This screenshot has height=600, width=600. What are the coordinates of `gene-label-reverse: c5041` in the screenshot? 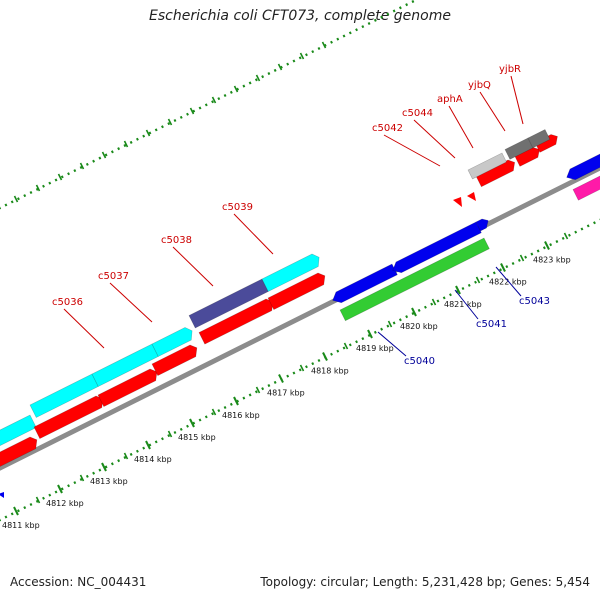 It's located at (491, 324).